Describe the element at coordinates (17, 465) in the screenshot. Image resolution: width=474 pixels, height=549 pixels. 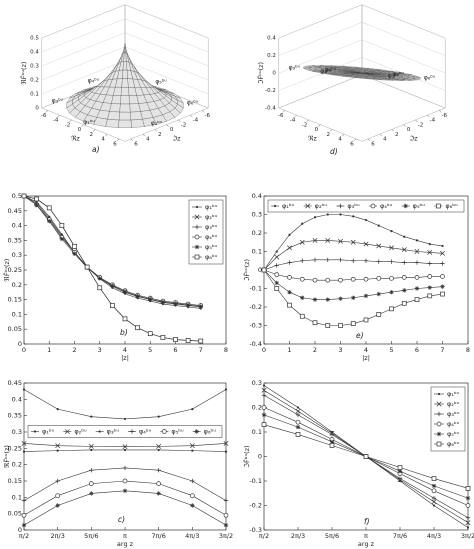
I see `y-tick-label: 0.2` at that location.